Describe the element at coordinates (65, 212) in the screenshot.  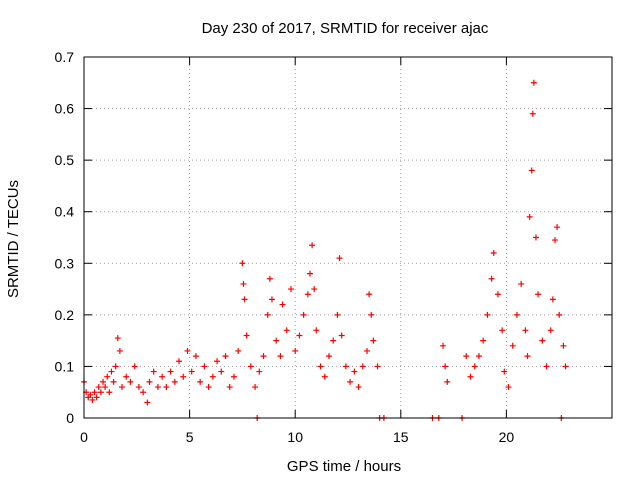
I see `y-tick-label: 0.4` at that location.